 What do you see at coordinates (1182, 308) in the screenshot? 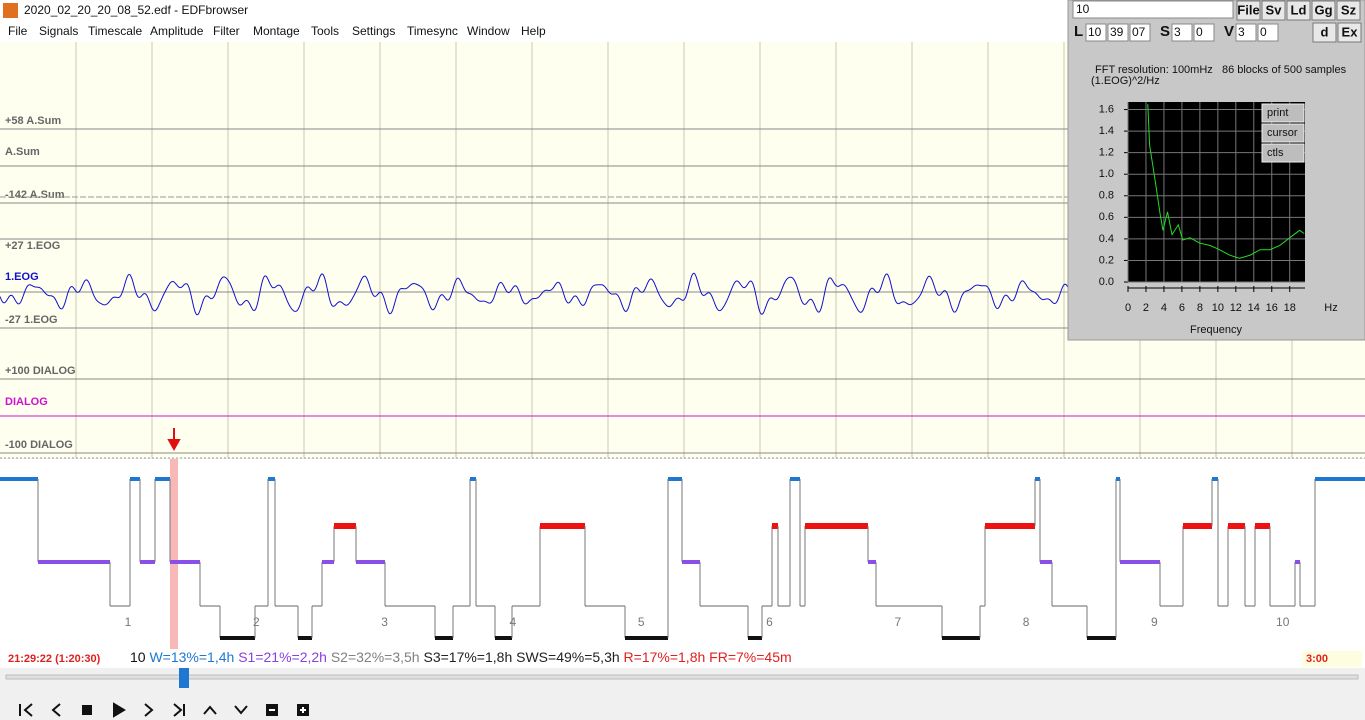
I see `x-tick-label: 6` at bounding box center [1182, 308].